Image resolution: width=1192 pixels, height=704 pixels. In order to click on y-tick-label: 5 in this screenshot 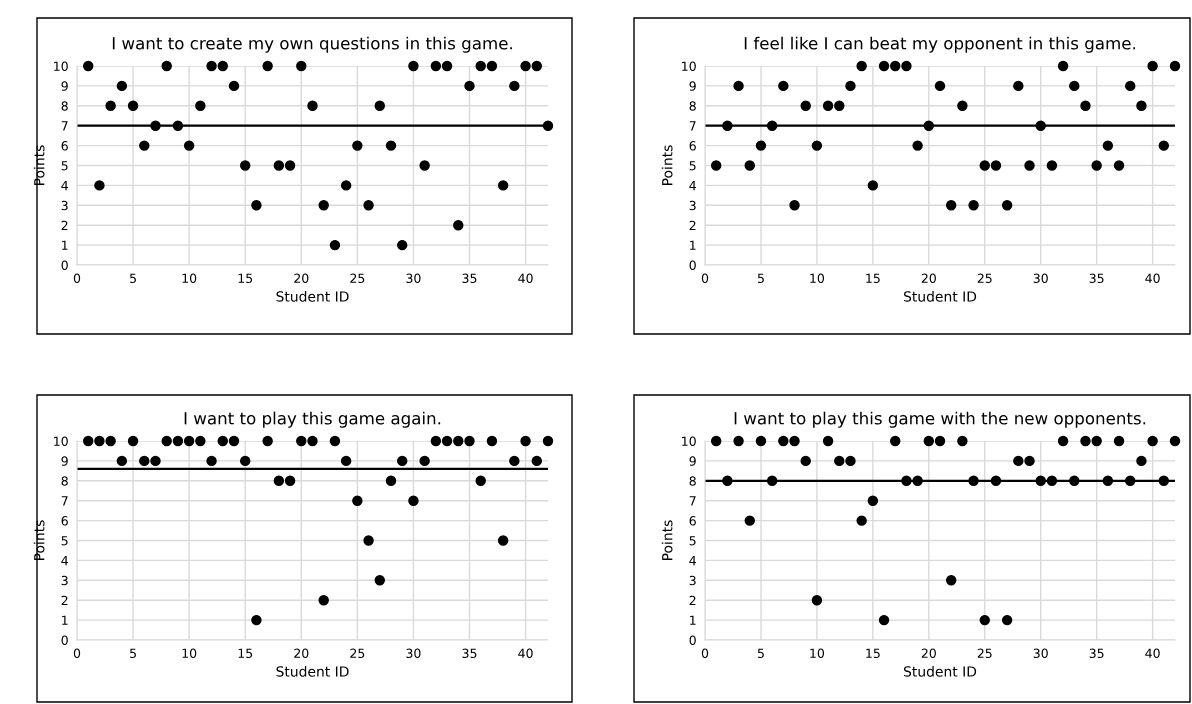, I will do `click(64, 541)`.